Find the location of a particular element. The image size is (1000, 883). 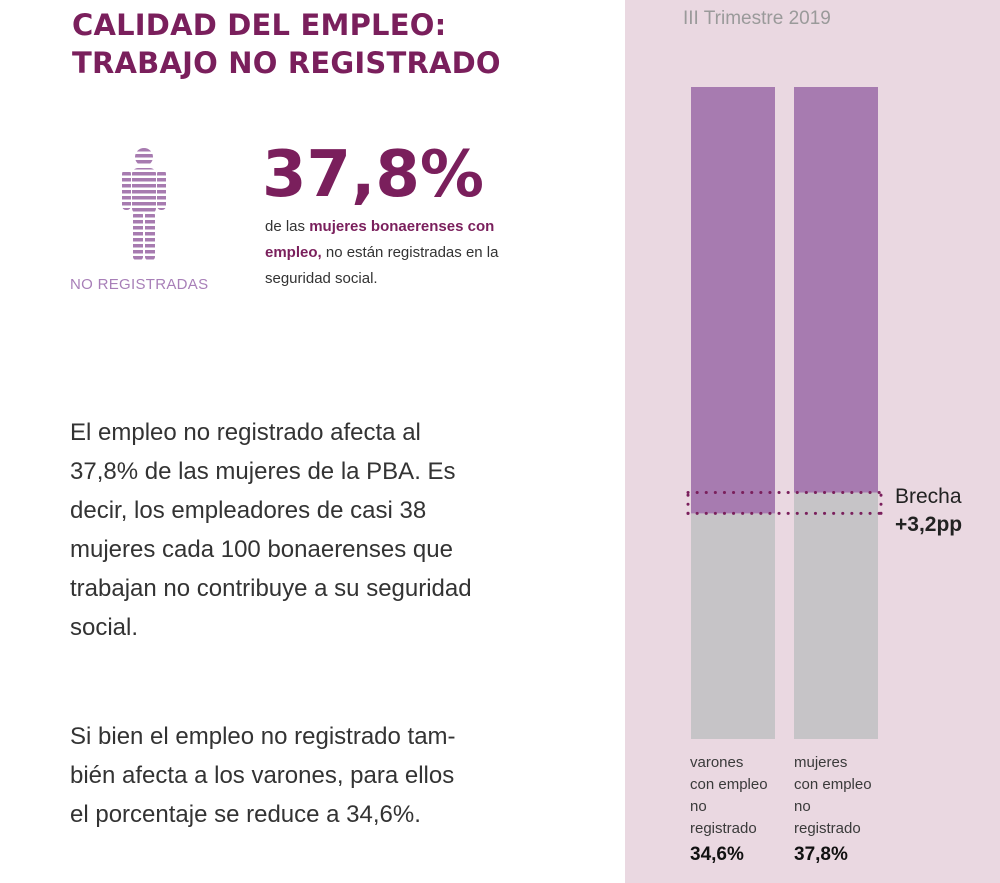

title-line-1: CALIDAD DEL EMPLEO: is located at coordinates (259, 25).